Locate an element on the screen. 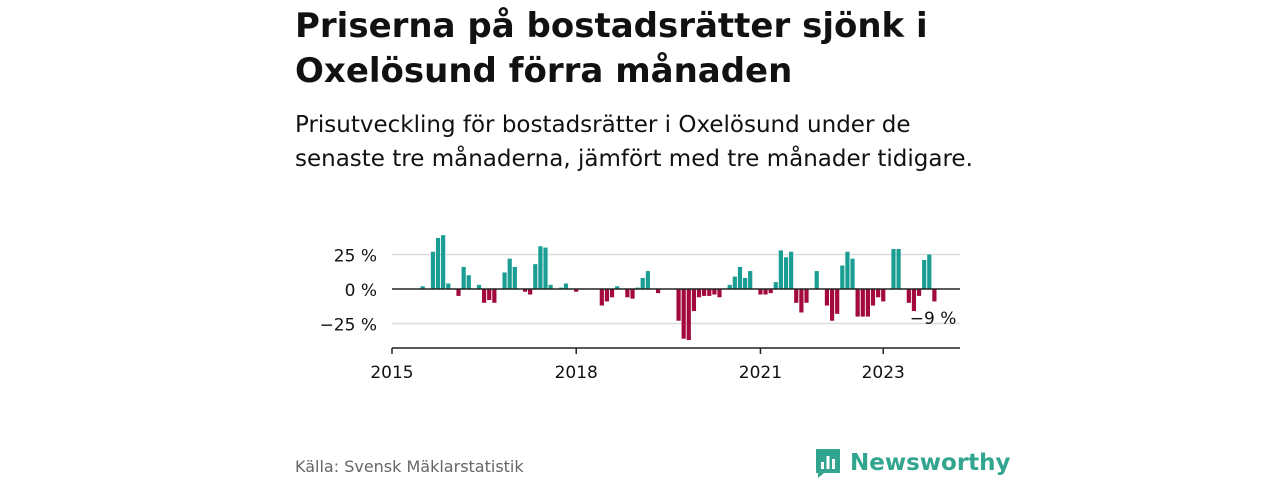  x-tick-label: 2015 is located at coordinates (391, 373).